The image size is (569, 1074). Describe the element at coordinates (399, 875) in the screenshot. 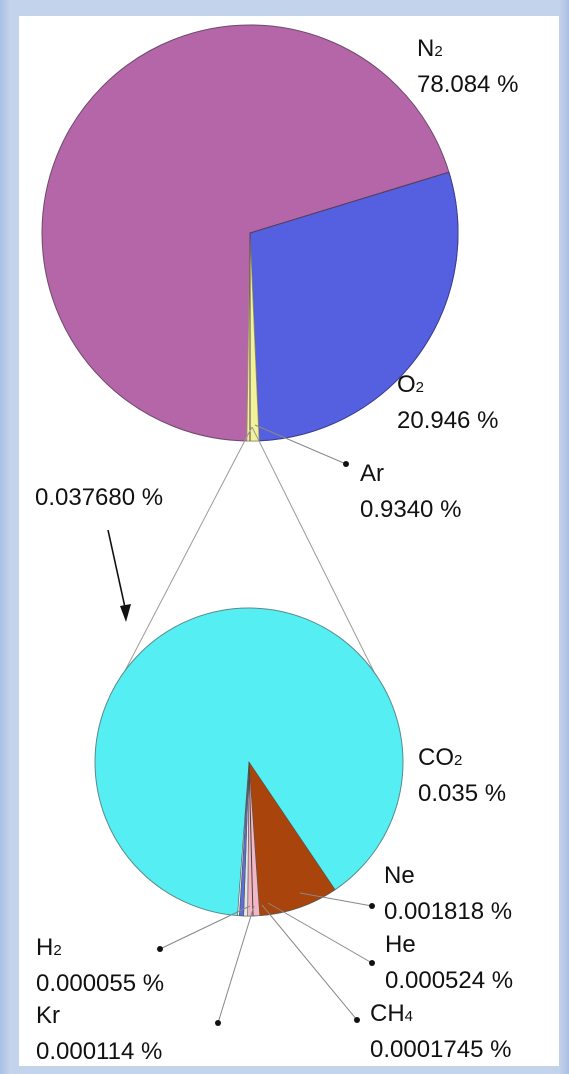

I see `ne-name-label: Ne` at that location.